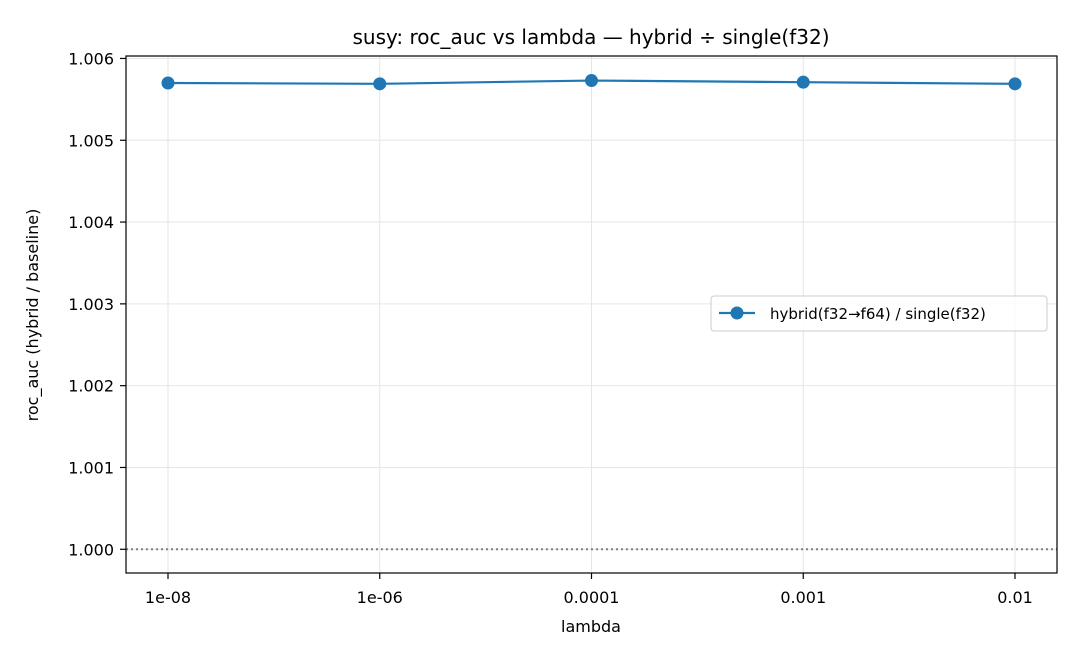  What do you see at coordinates (1015, 597) in the screenshot?
I see `x-tick-label: 0.01` at bounding box center [1015, 597].